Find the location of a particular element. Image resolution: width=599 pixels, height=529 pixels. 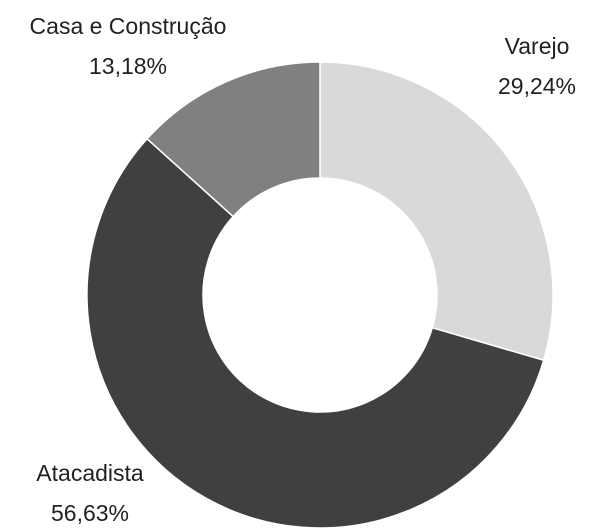

slice-label: Atacadista is located at coordinates (90, 473).